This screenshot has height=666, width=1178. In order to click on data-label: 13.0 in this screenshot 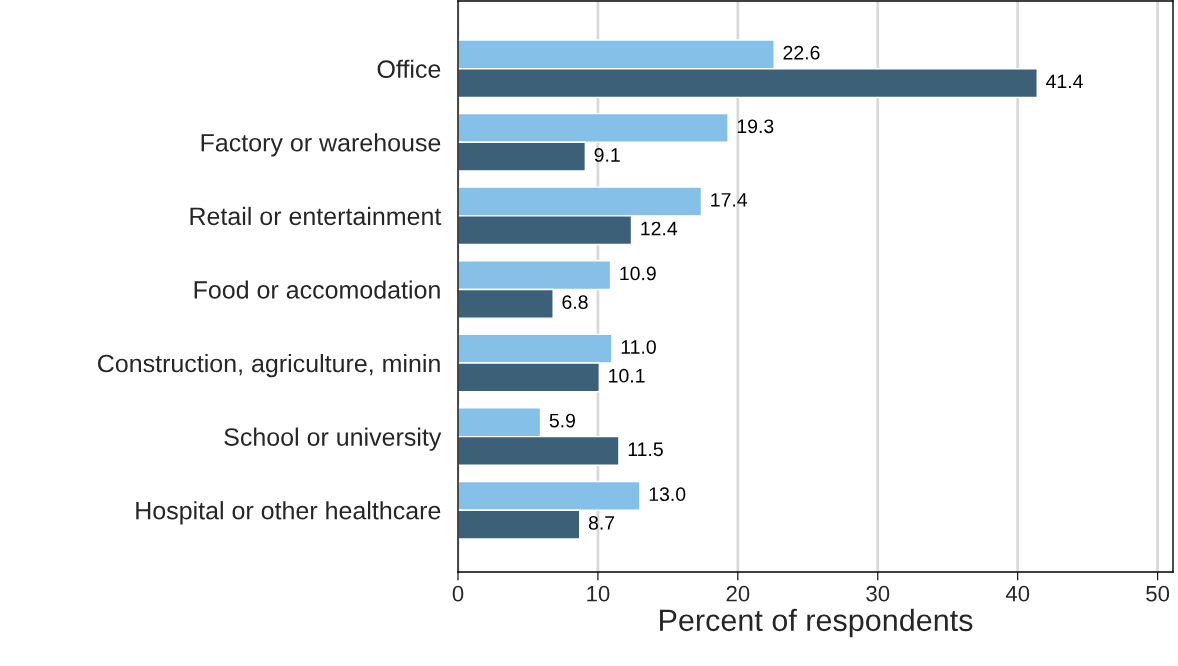, I will do `click(667, 494)`.